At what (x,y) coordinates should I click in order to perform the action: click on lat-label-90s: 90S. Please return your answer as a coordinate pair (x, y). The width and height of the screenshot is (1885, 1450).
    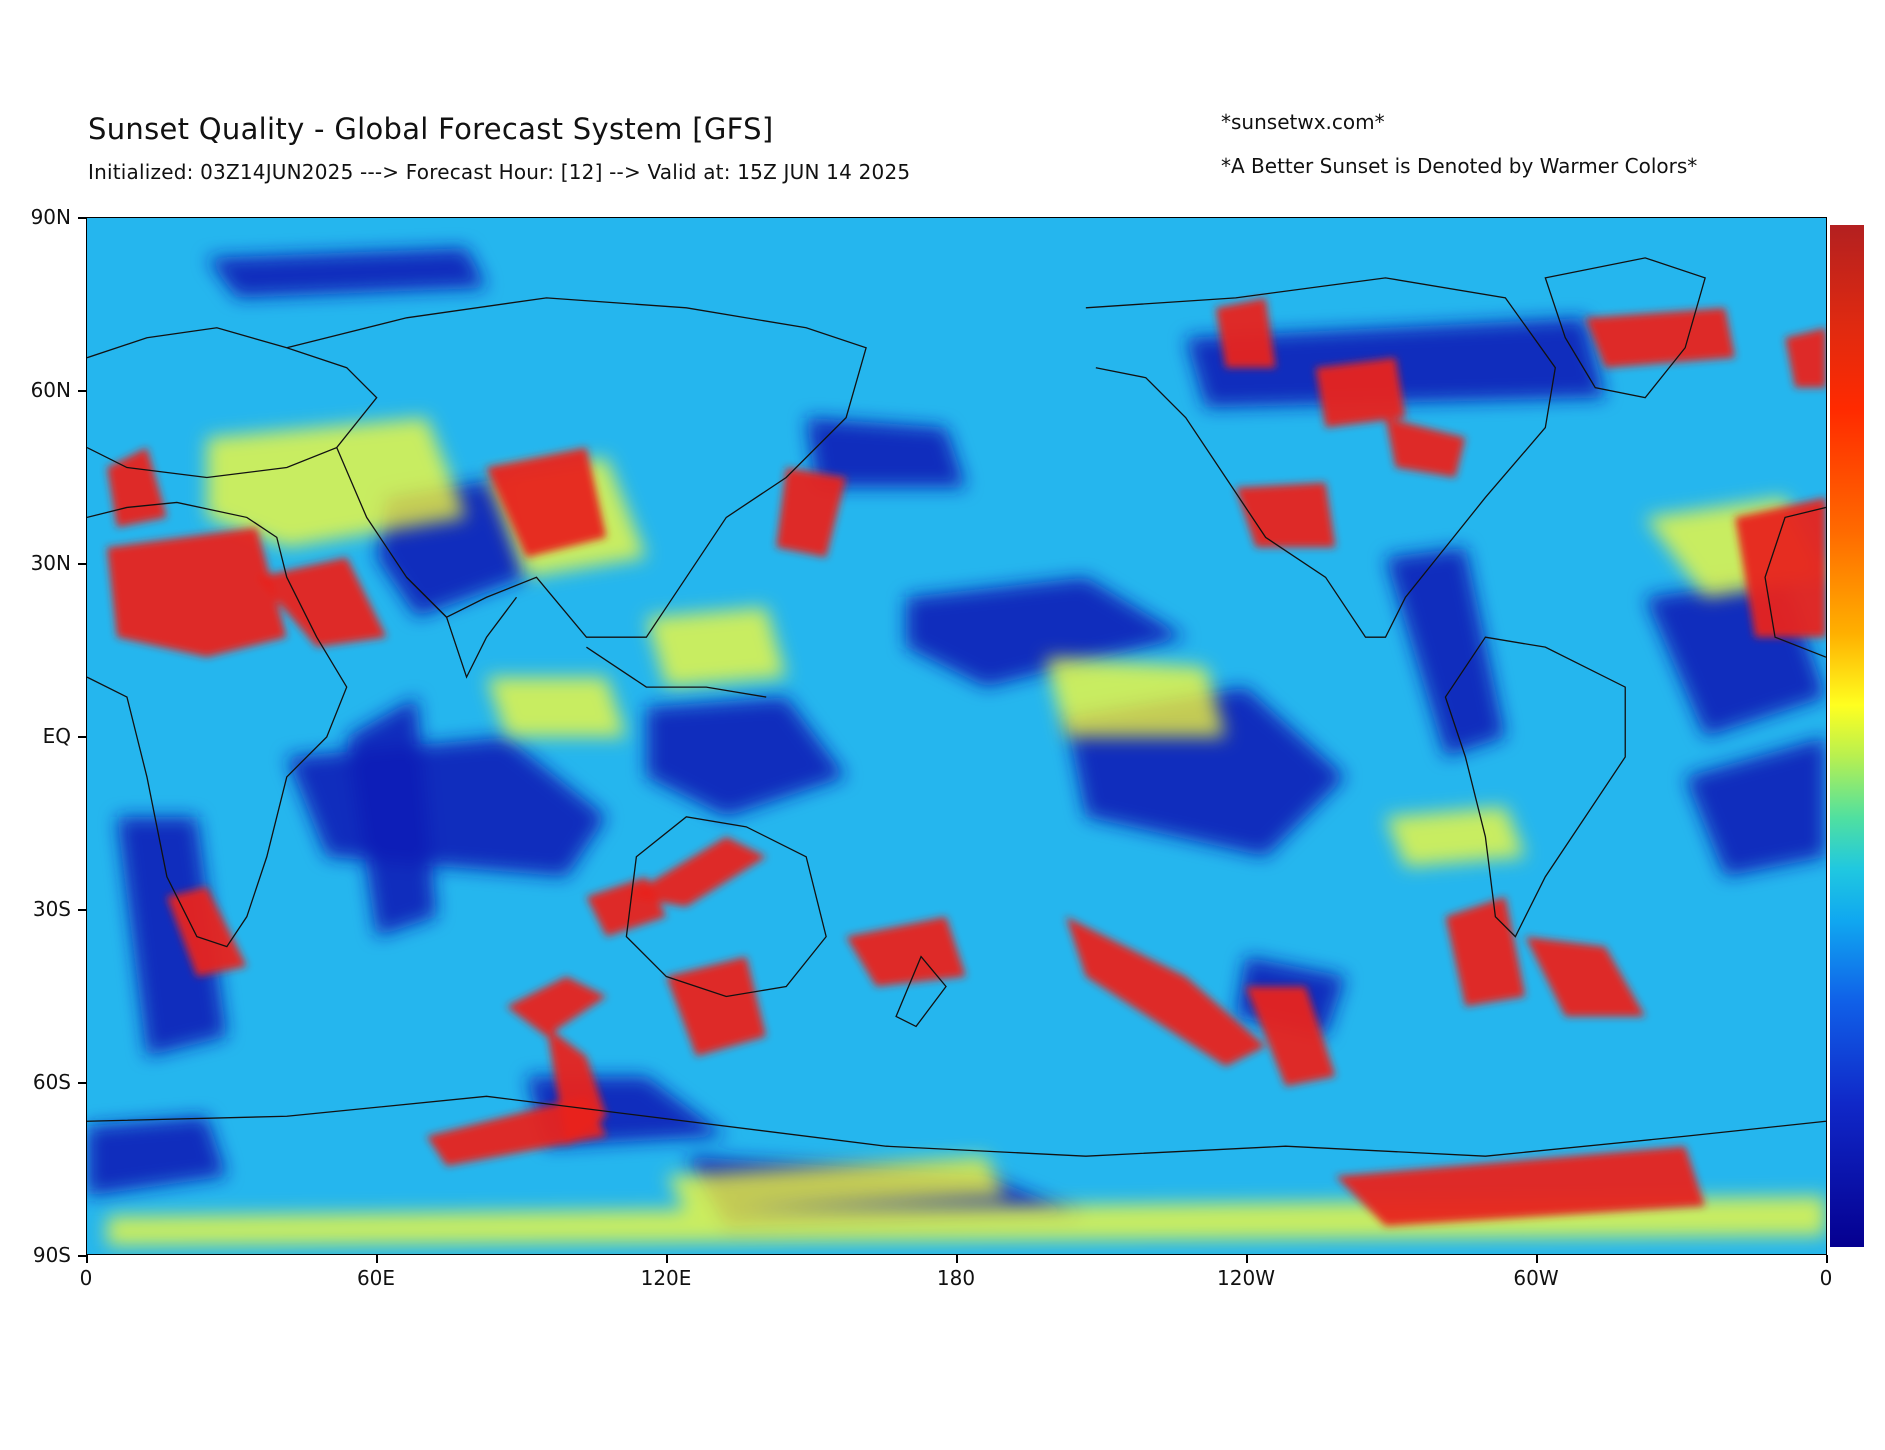
    Looking at the image, I should click on (51, 1255).